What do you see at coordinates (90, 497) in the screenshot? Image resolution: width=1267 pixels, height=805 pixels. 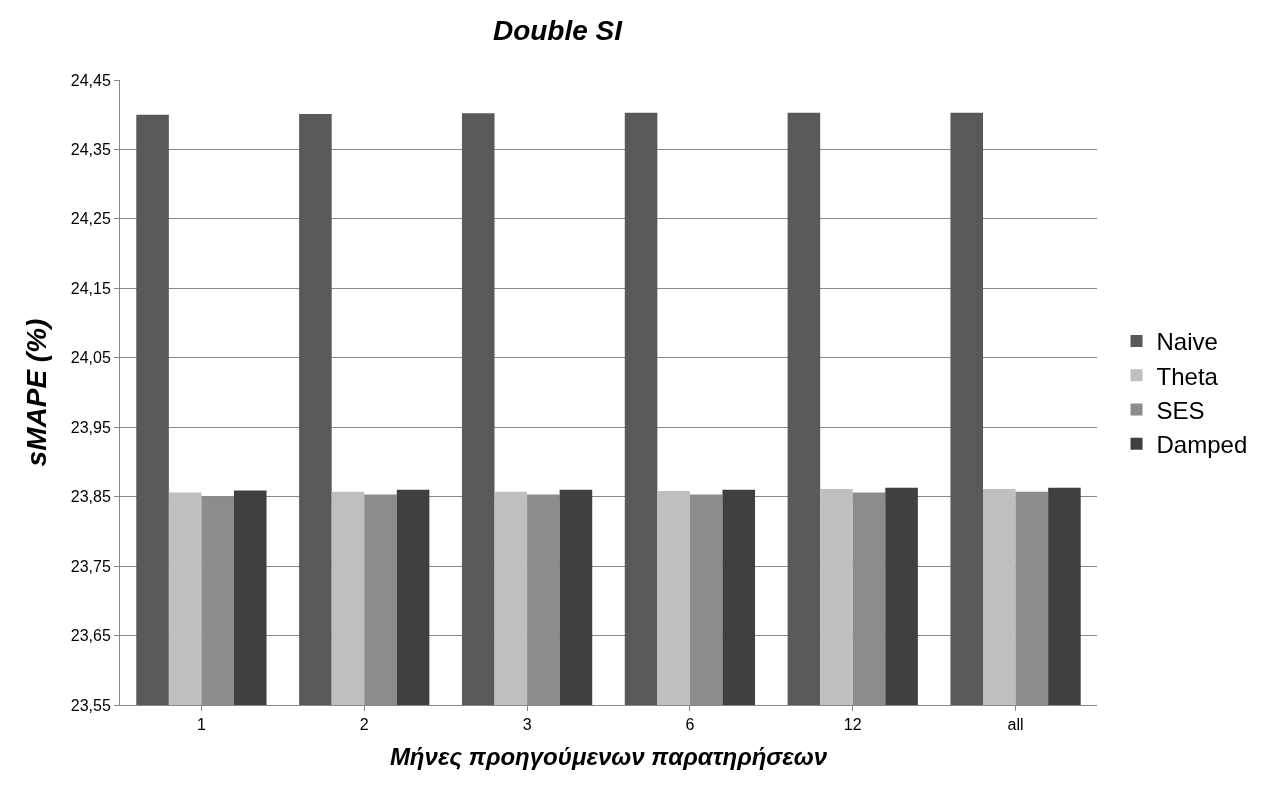 I see `y-tick-label: 23,85` at bounding box center [90, 497].